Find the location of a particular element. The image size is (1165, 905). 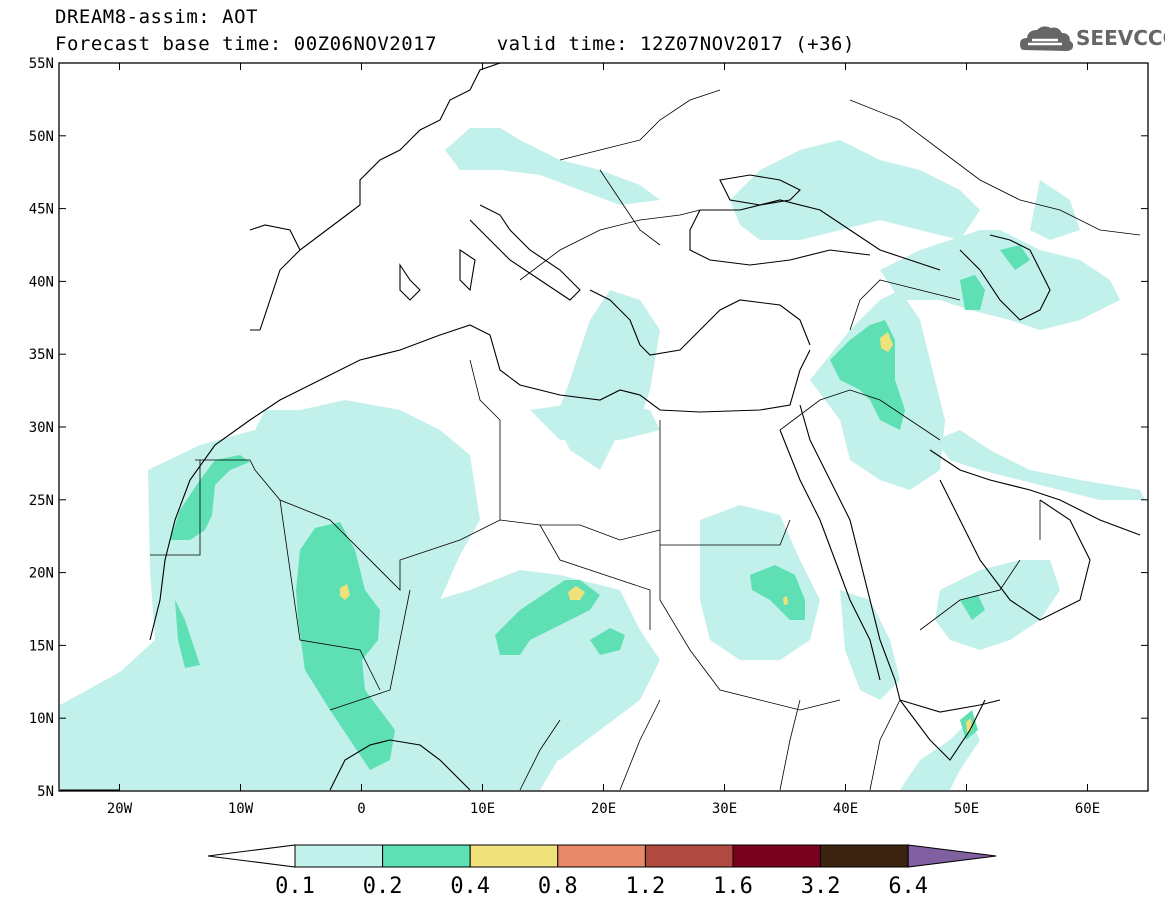

lat-tick-label: 25N is located at coordinates (41, 501).